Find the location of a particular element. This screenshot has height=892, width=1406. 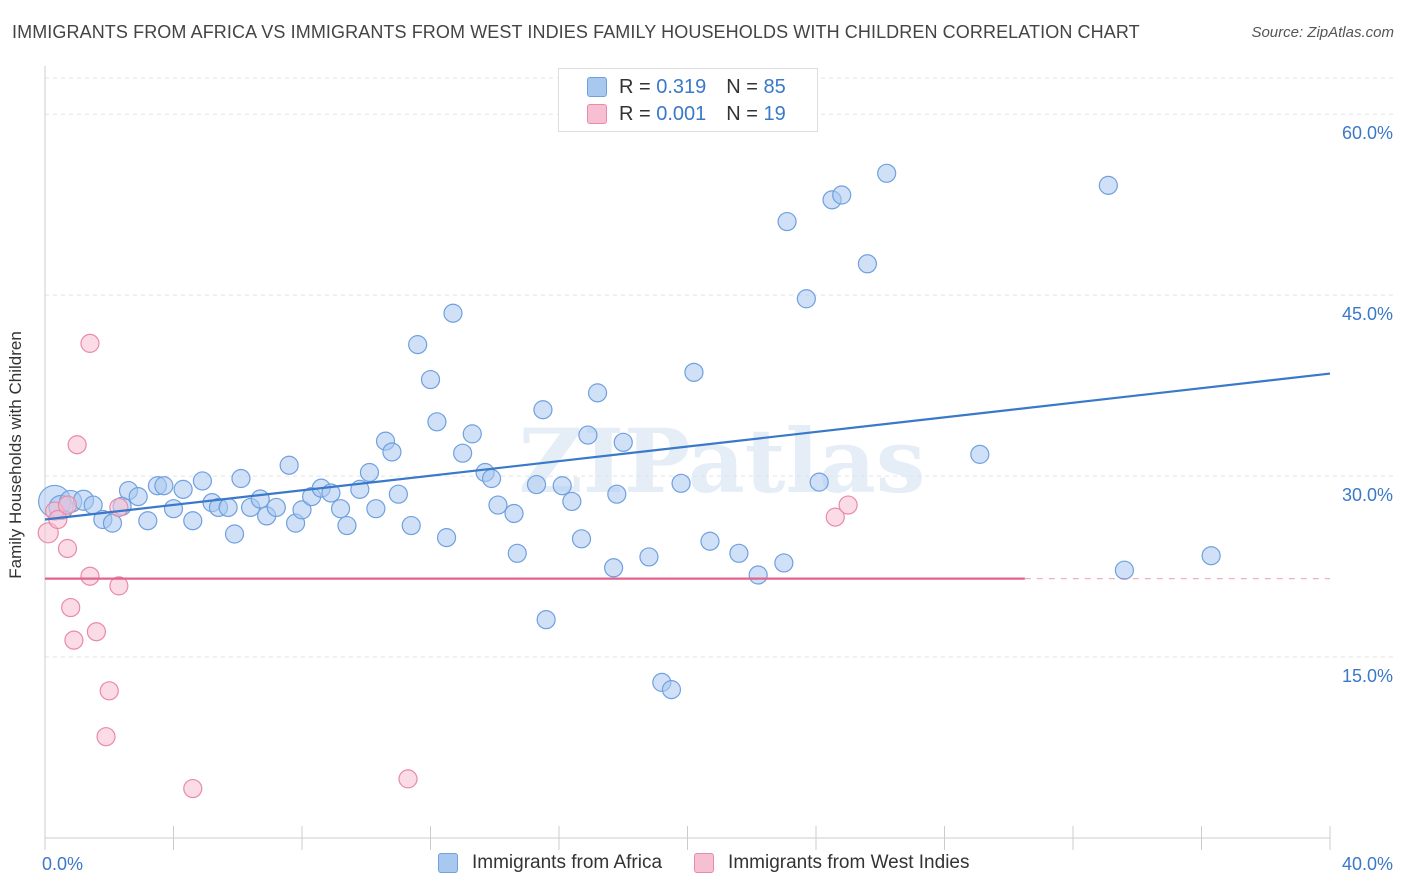

y-tick-label: 60.0% is located at coordinates (1367, 133).